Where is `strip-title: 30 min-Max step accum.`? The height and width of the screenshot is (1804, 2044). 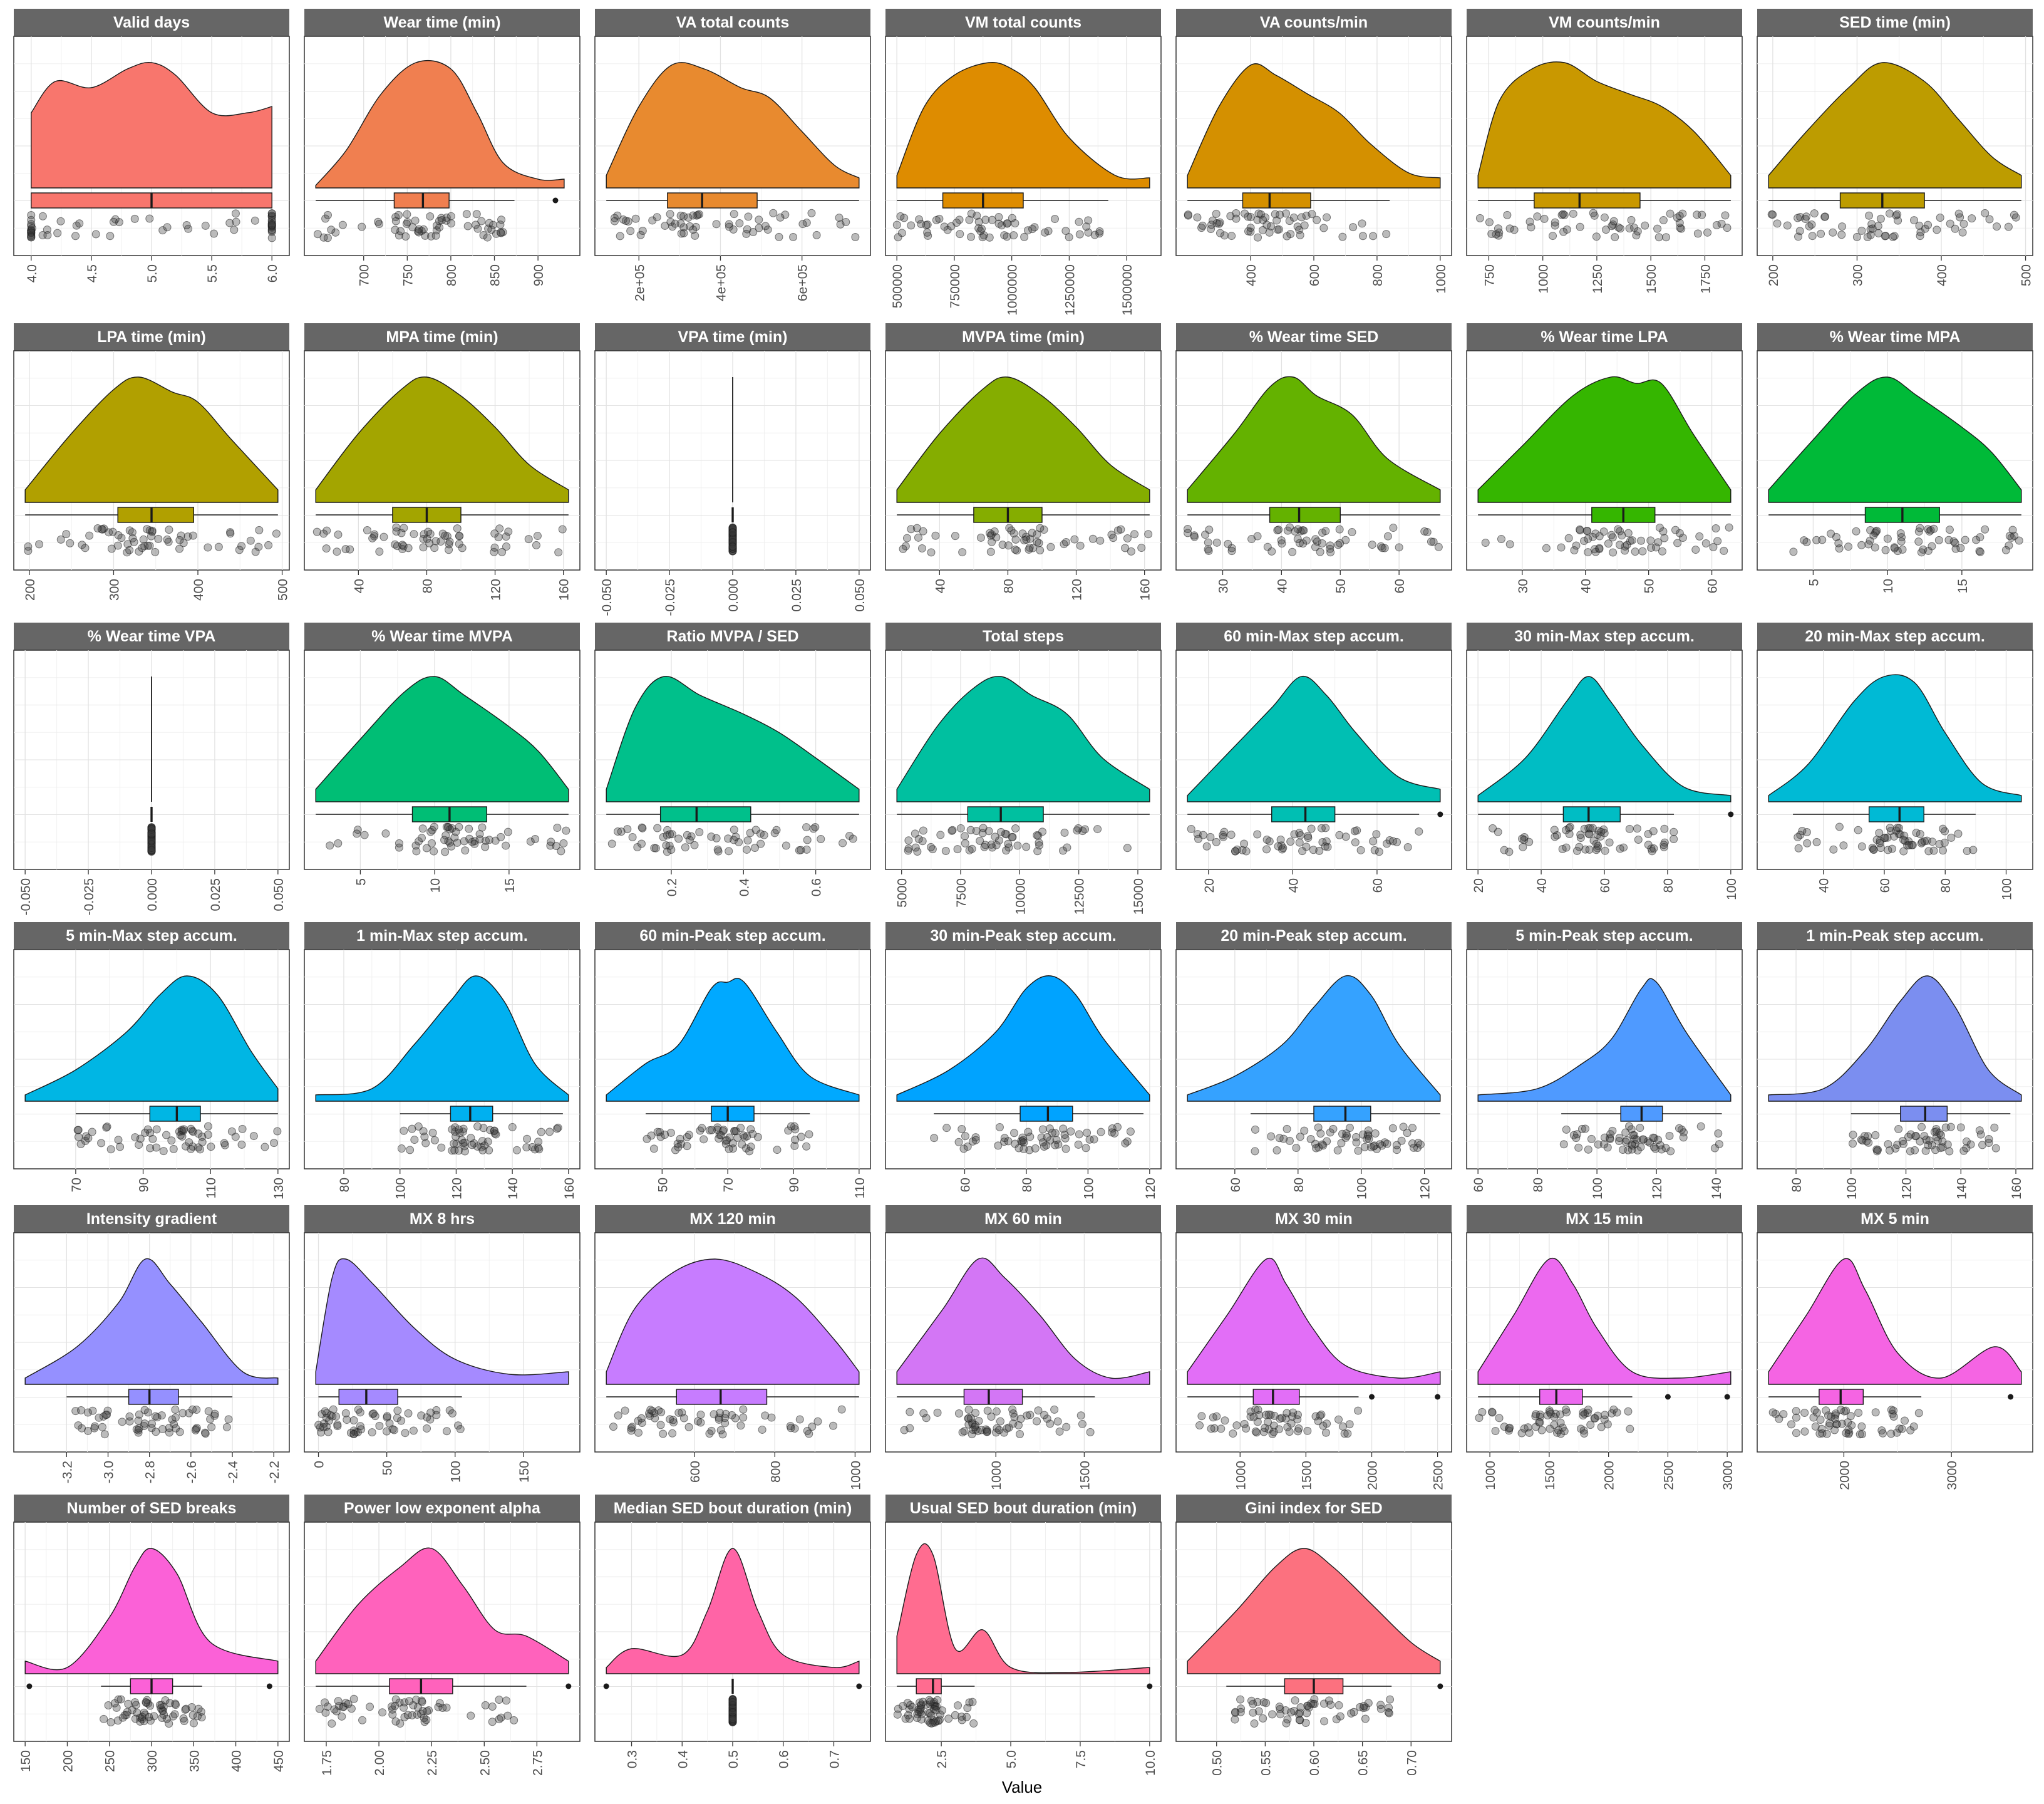 strip-title: 30 min-Max step accum. is located at coordinates (1604, 636).